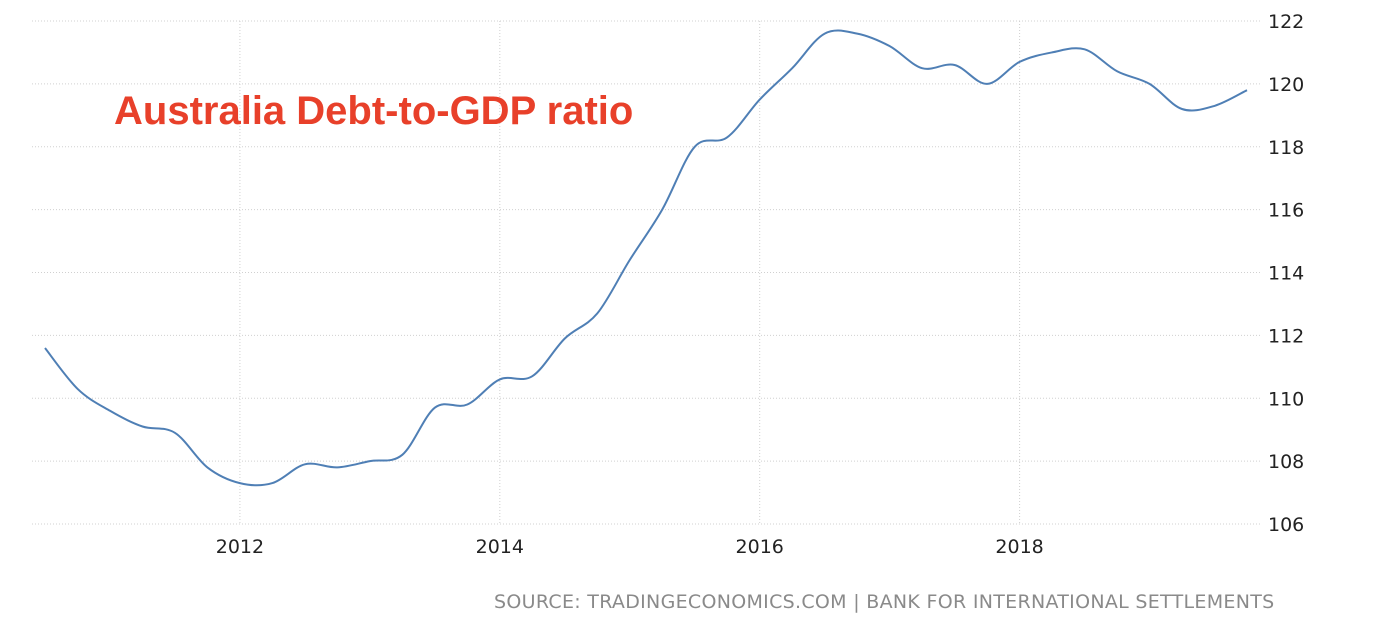 This screenshot has width=1395, height=627. Describe the element at coordinates (1286, 525) in the screenshot. I see `y-tick-label: 106` at that location.